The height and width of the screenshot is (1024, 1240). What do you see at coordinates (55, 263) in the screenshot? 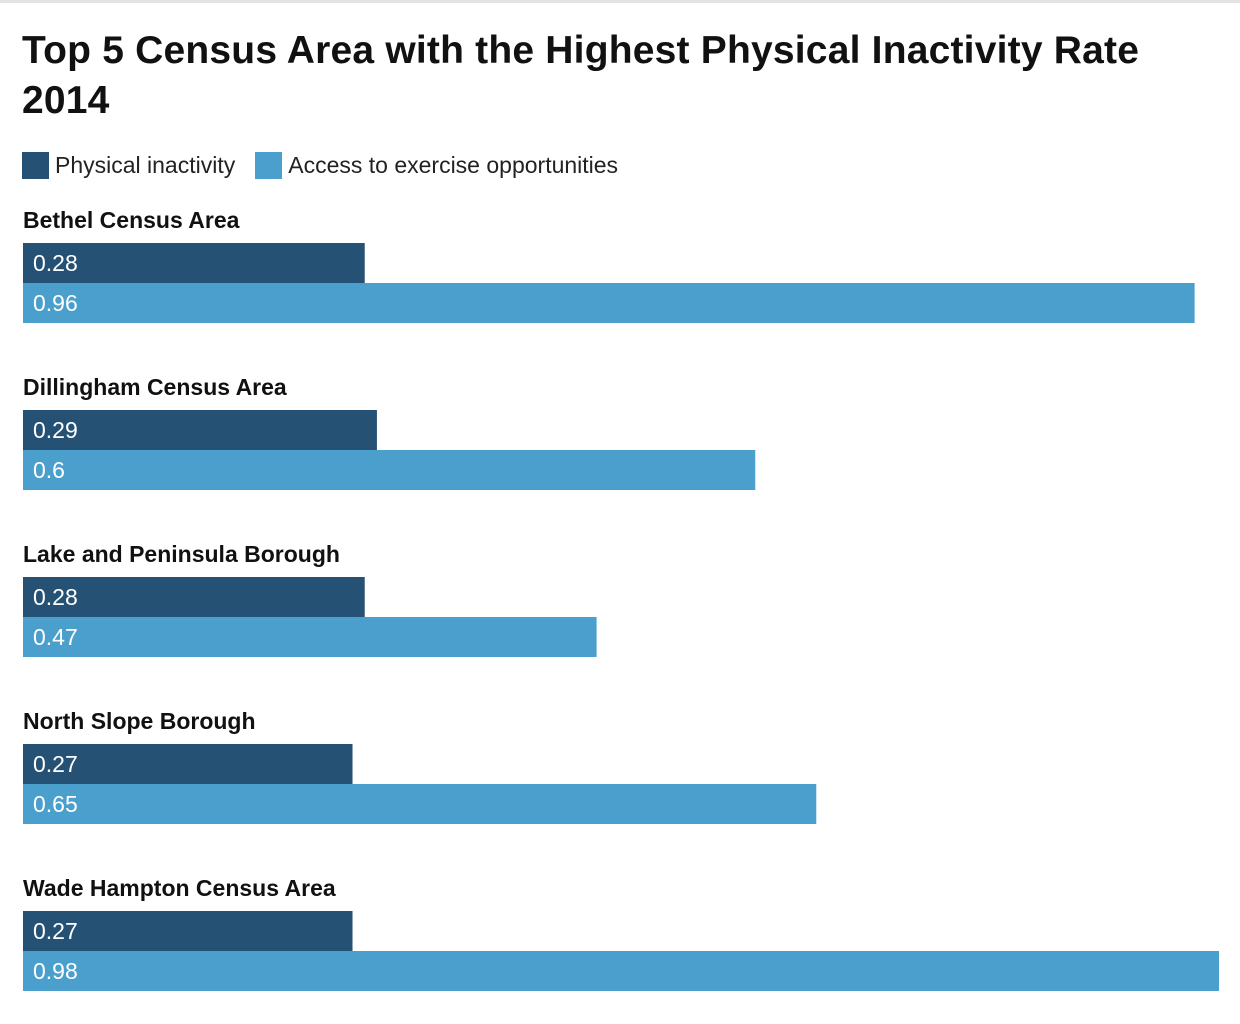
I see `value-label-physical-inactivity-bethel-census-area: 0.28` at bounding box center [55, 263].